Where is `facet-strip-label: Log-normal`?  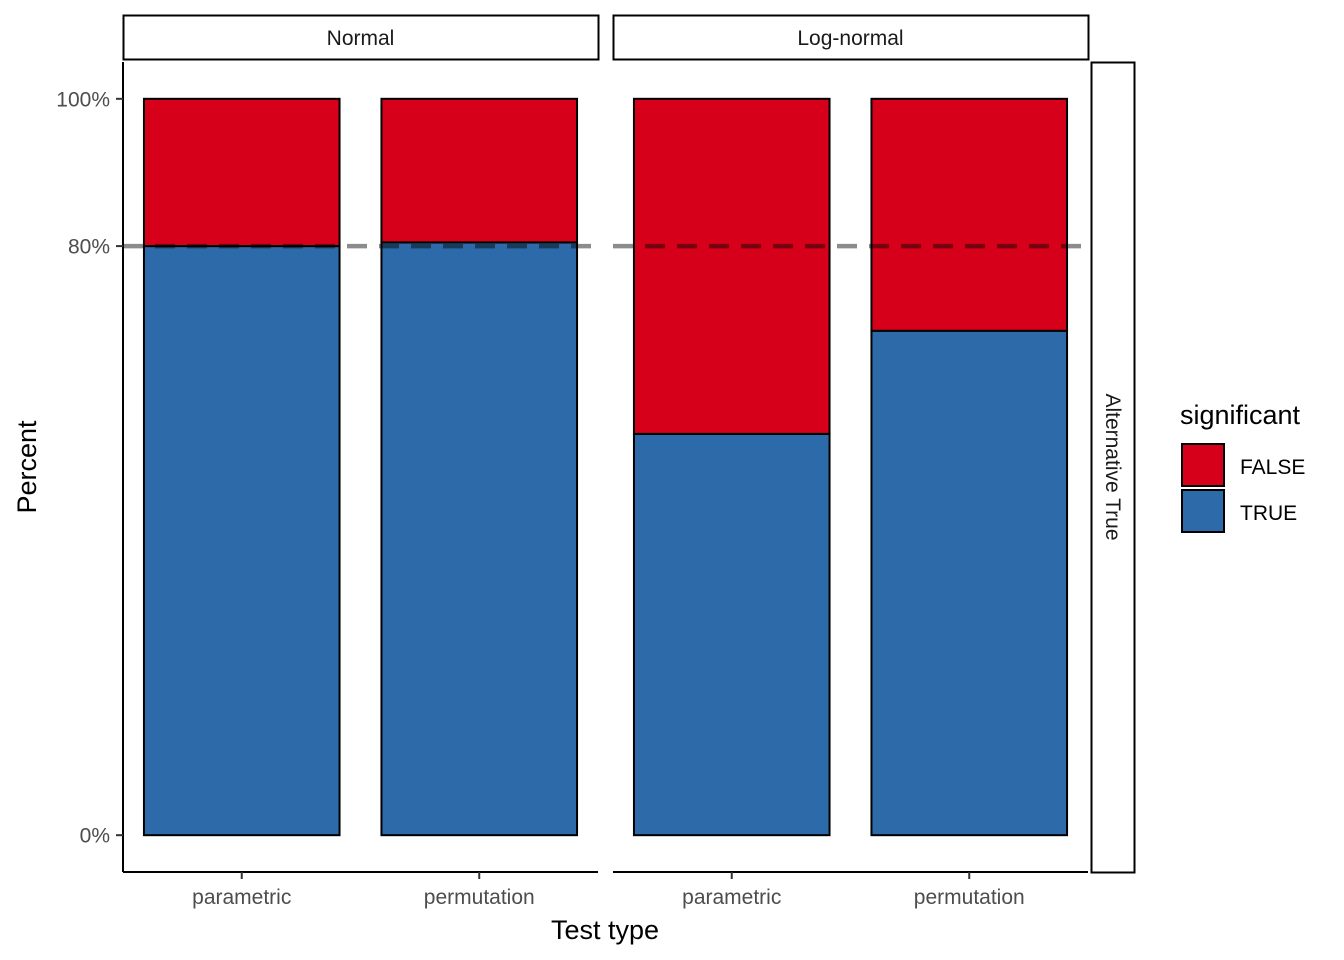
facet-strip-label: Log-normal is located at coordinates (850, 38).